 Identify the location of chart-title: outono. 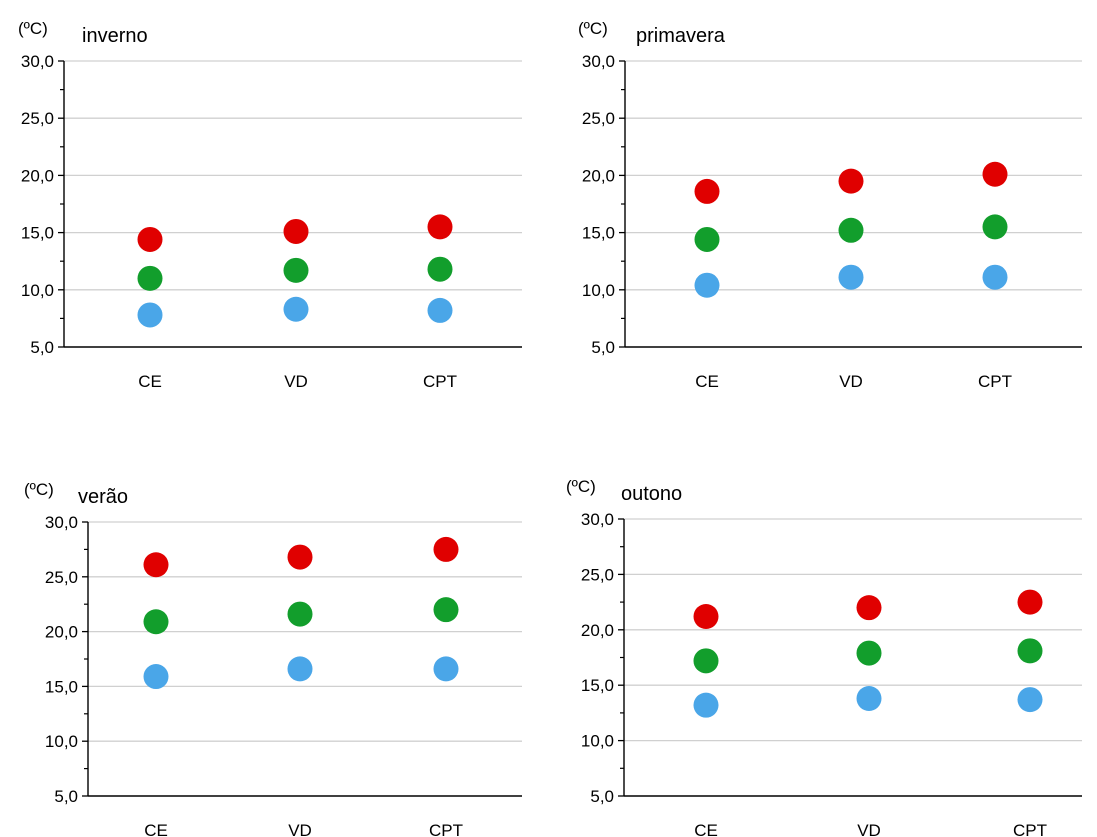
(651, 494).